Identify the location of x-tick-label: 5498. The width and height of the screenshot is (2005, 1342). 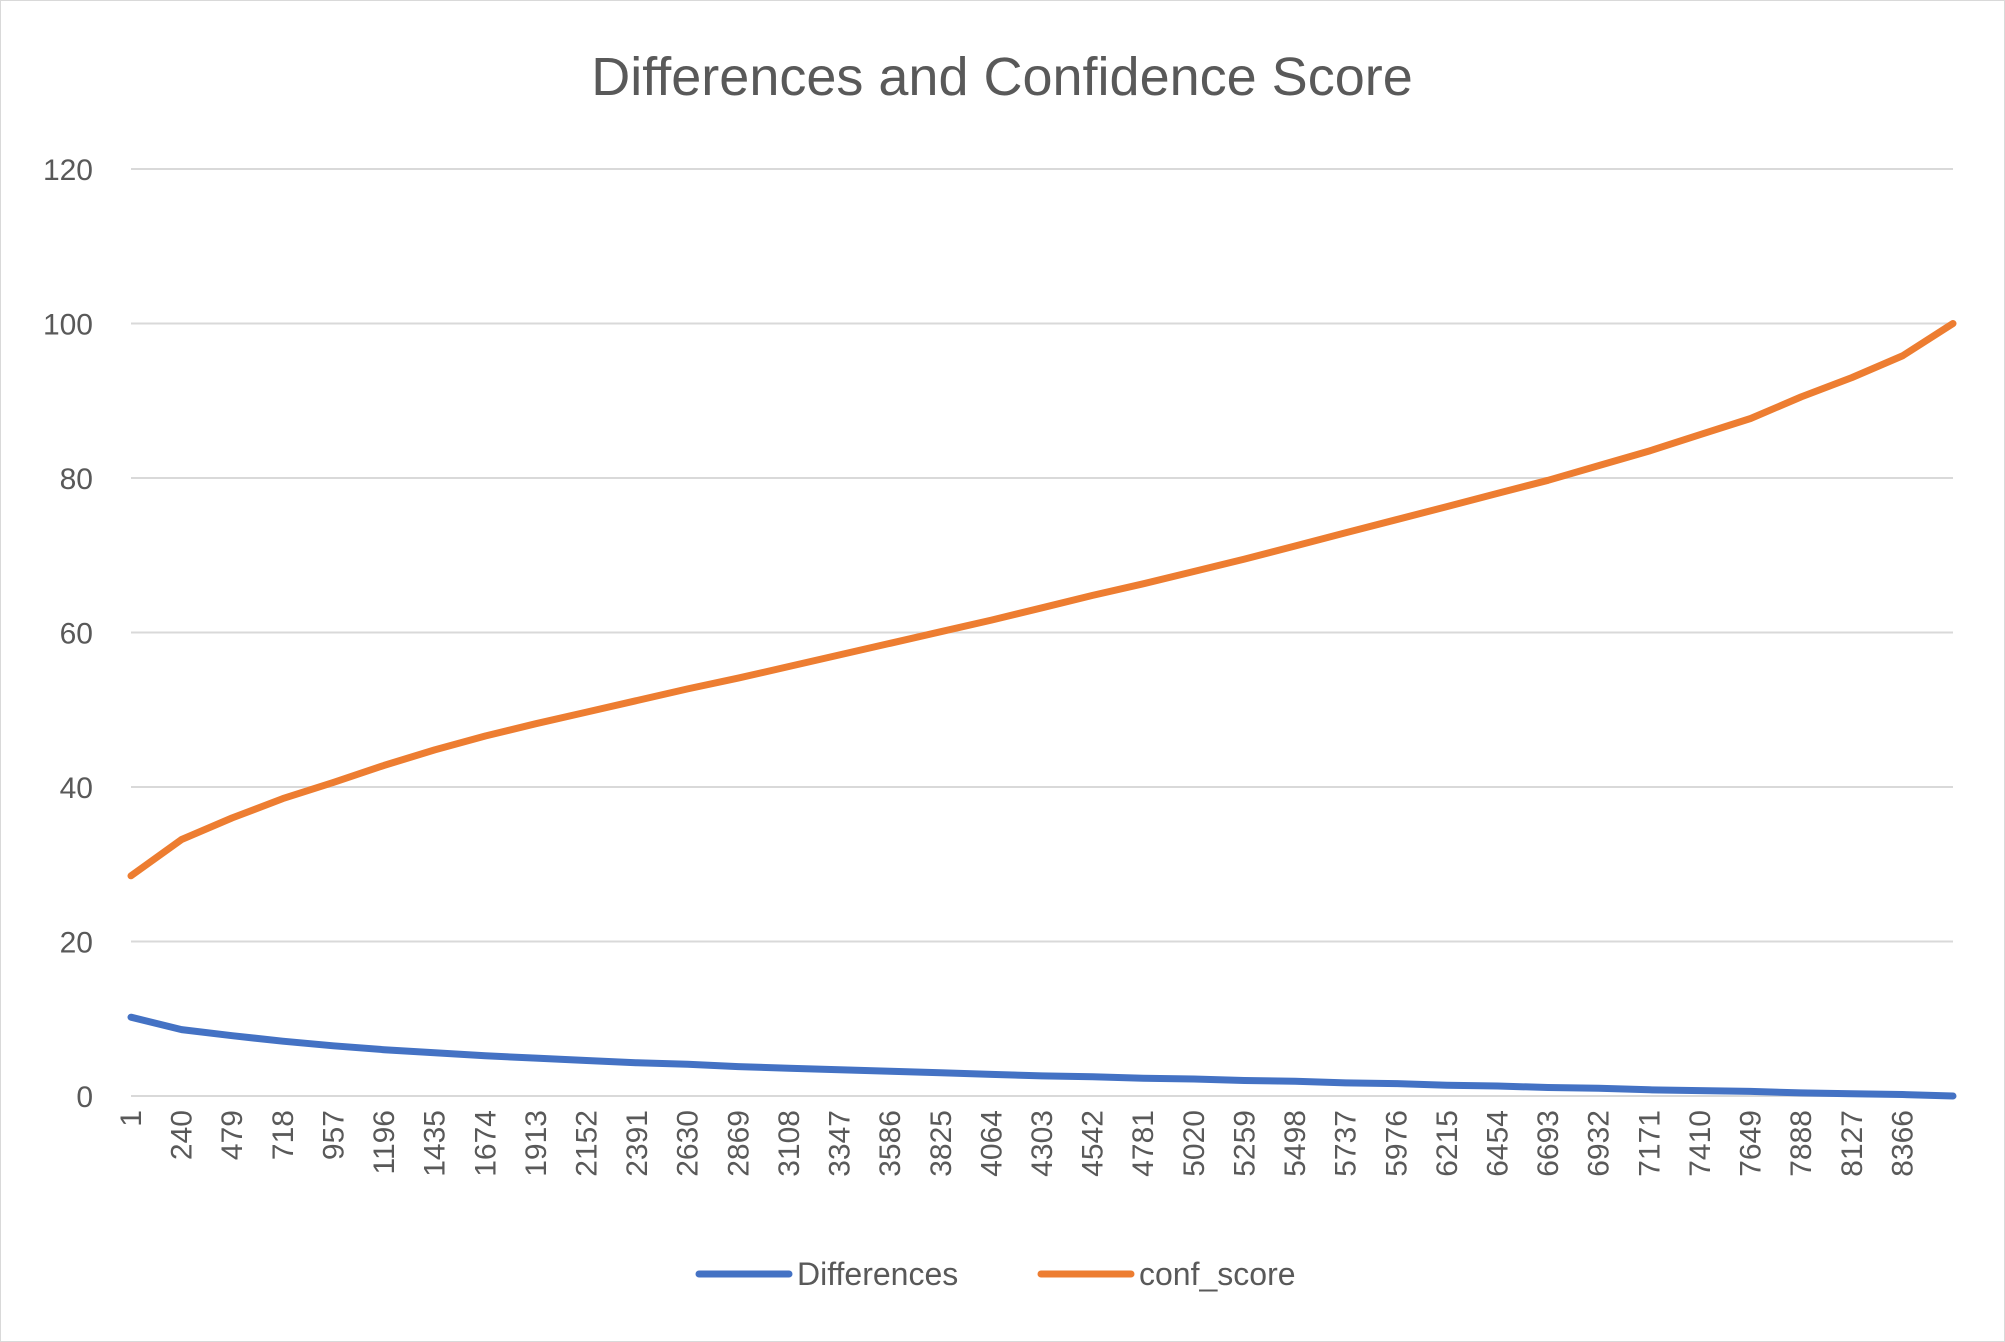
(1295, 1143).